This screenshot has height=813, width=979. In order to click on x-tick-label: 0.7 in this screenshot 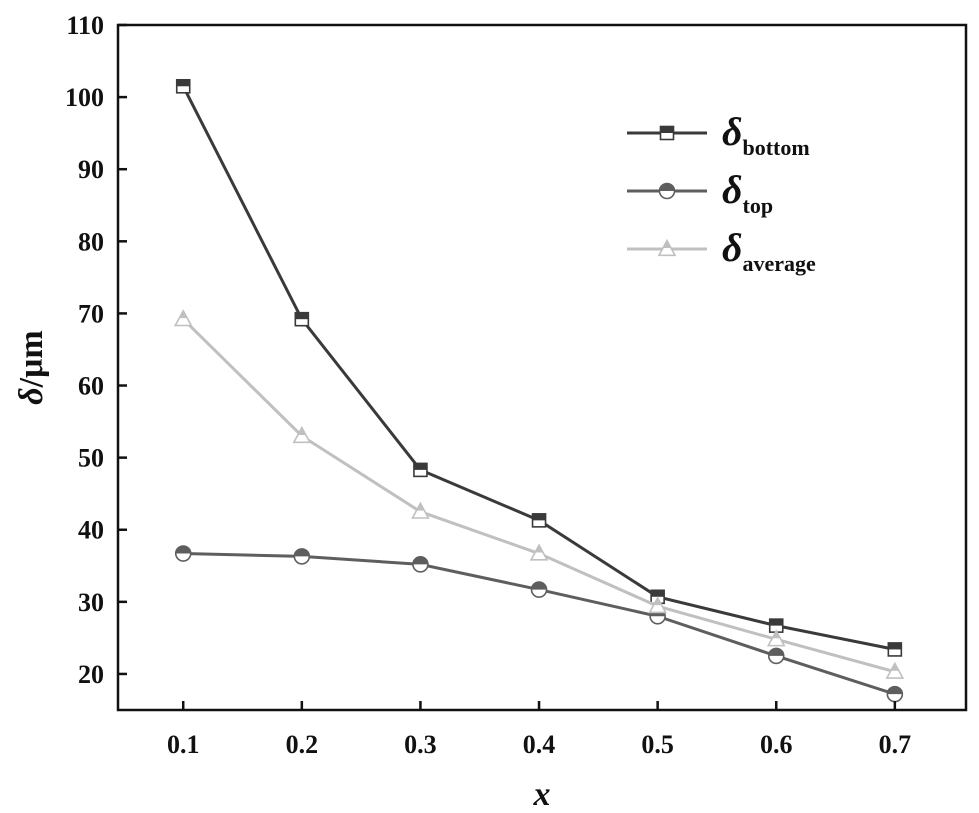, I will do `click(895, 744)`.